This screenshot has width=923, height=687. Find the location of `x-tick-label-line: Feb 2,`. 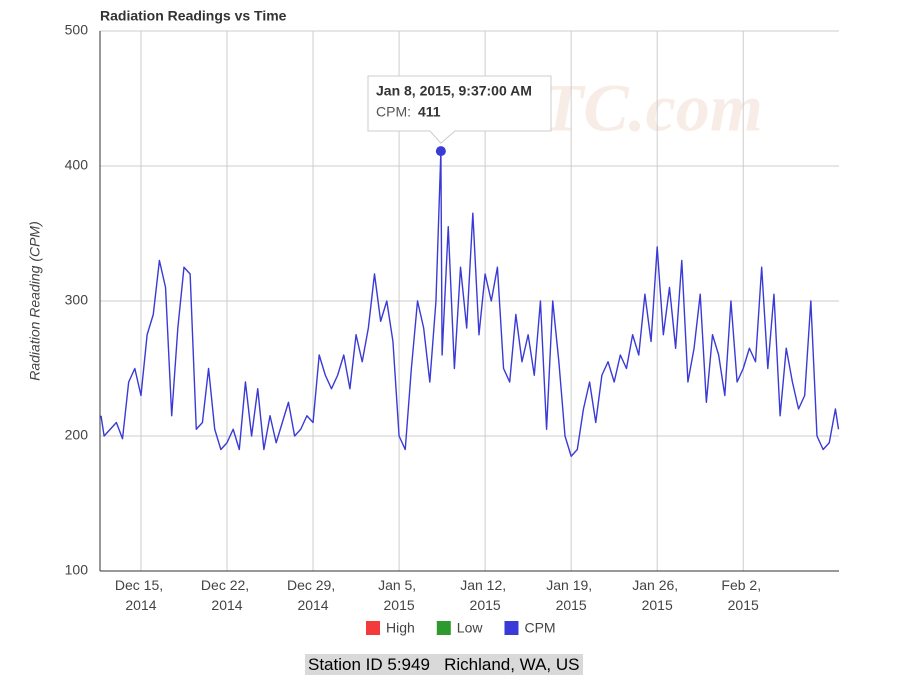

x-tick-label-line: Feb 2, is located at coordinates (743, 585).